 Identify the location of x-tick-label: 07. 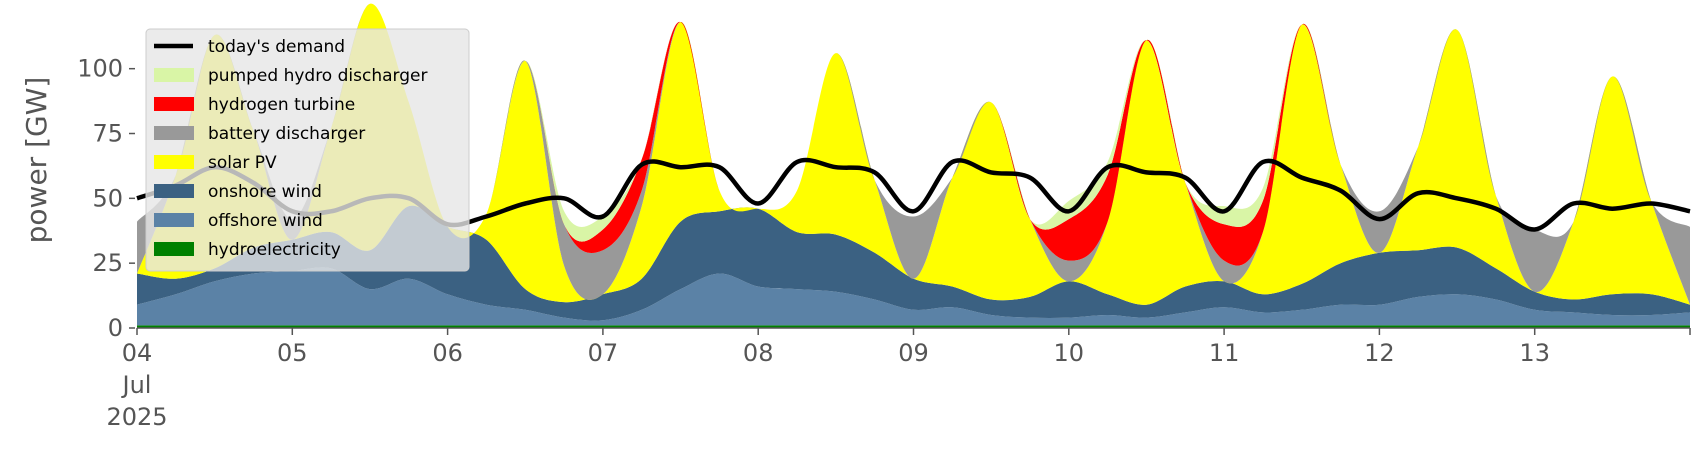
(603, 353).